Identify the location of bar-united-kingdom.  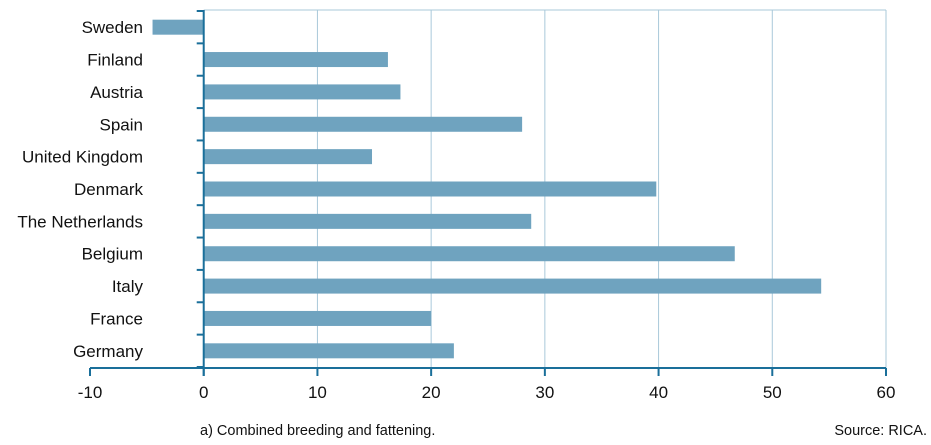
(288, 157).